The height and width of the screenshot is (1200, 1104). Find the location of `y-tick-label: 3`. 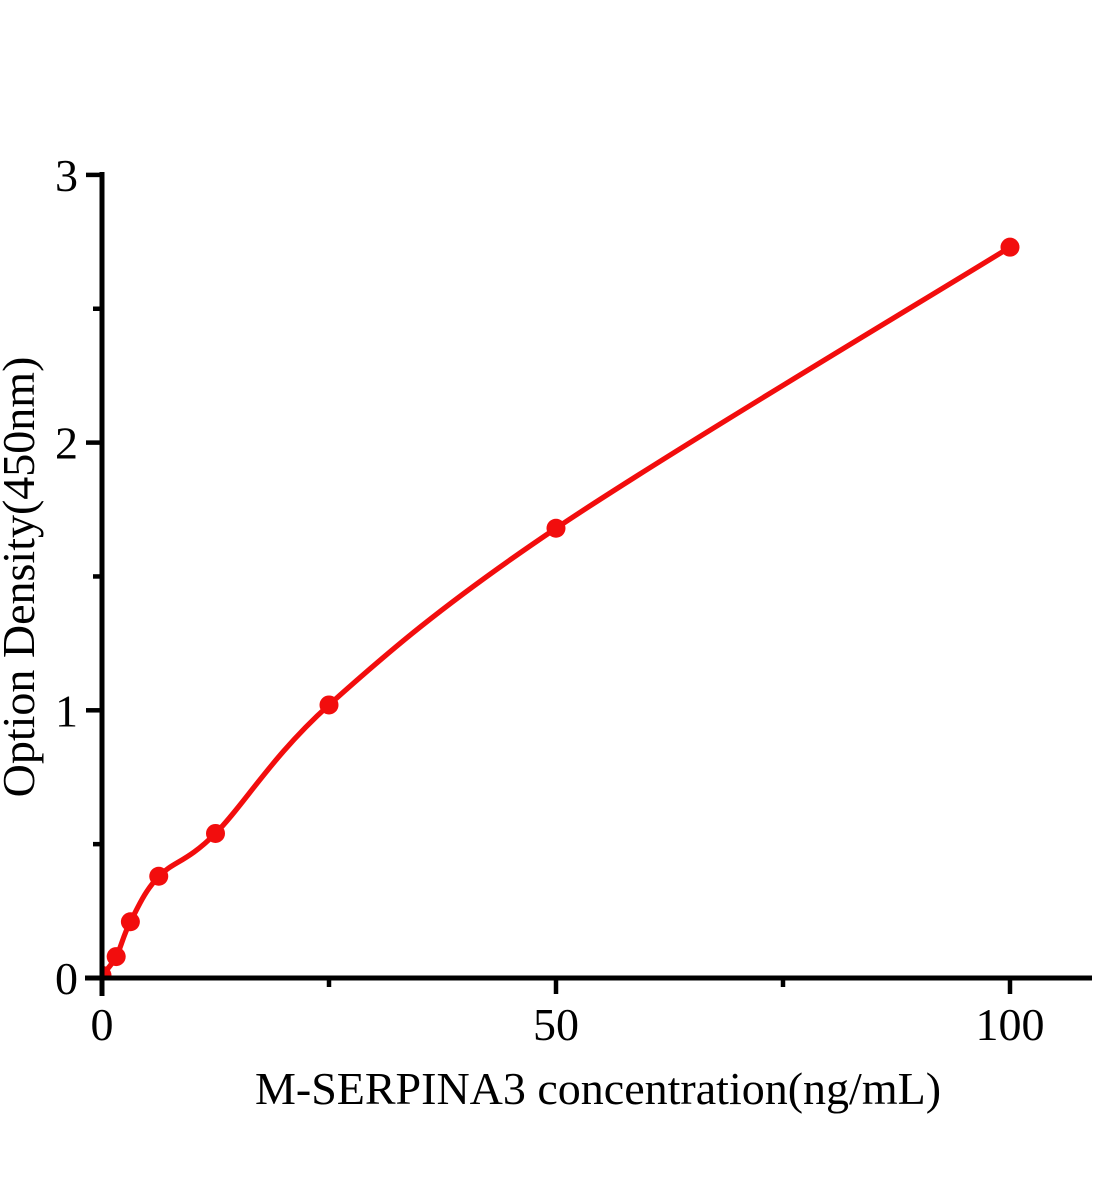

y-tick-label: 3 is located at coordinates (66, 175).